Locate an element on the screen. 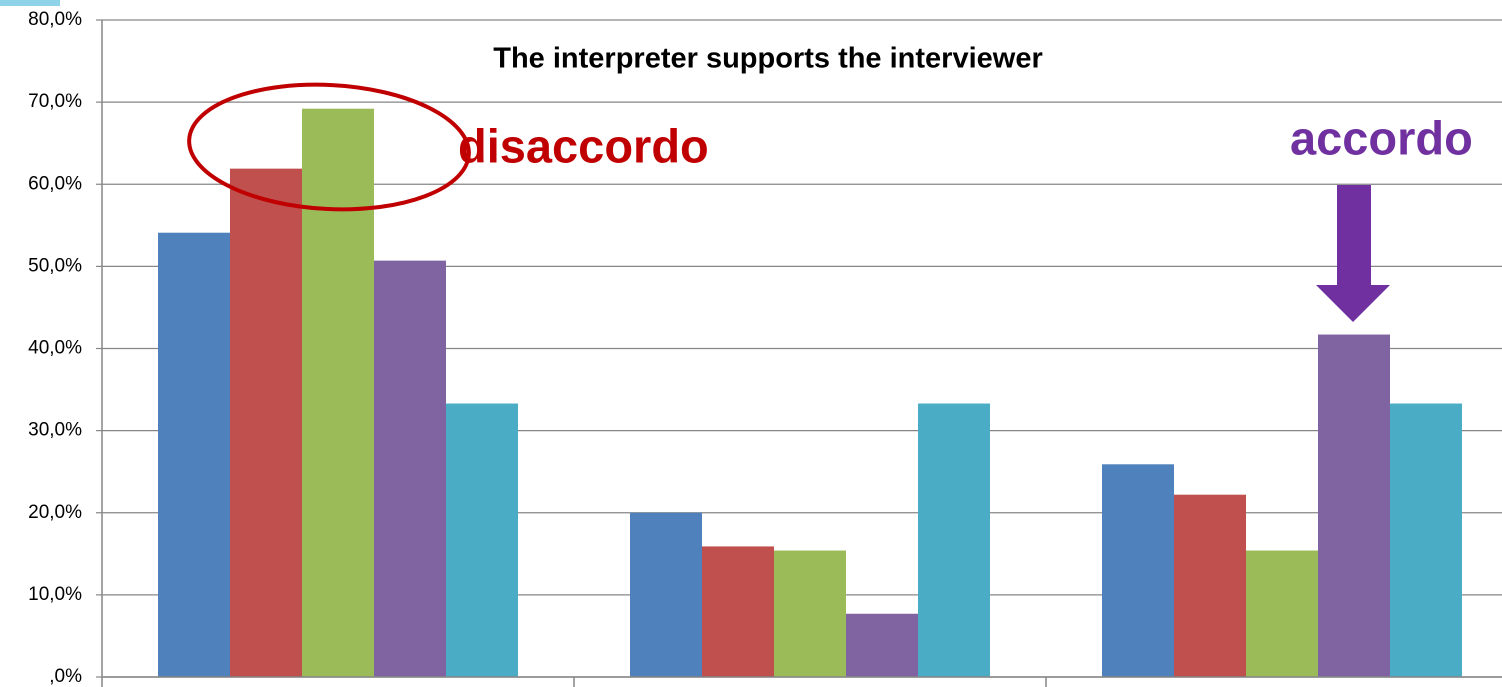 The width and height of the screenshot is (1502, 687). y-tick-label: 80,0% is located at coordinates (55, 19).